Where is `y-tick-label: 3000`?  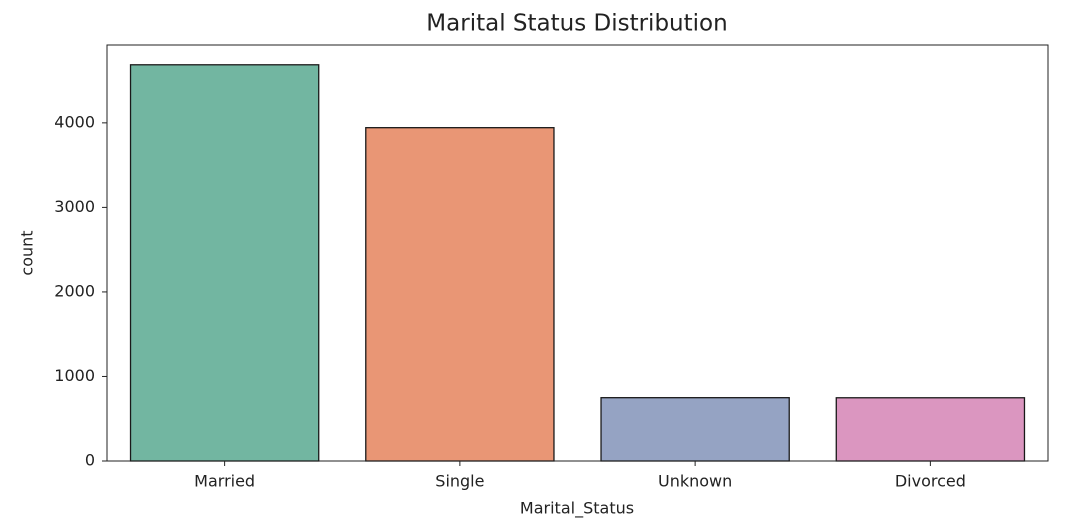 y-tick-label: 3000 is located at coordinates (74, 206).